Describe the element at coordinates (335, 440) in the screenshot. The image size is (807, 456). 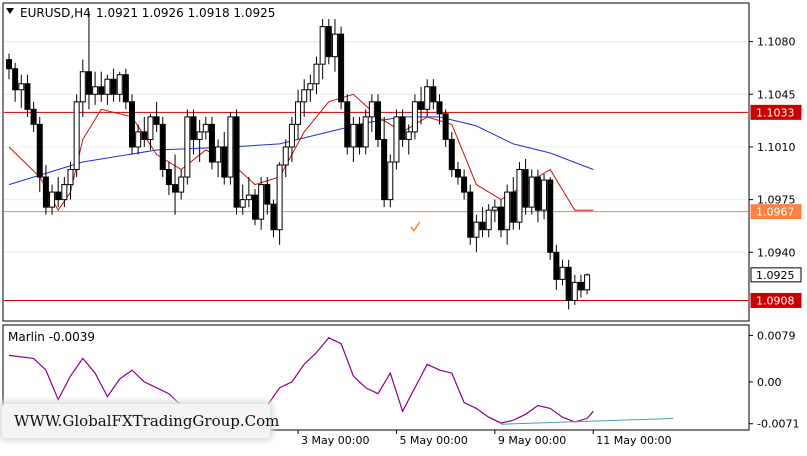
I see `time-tick-label: 3 May 00:00` at that location.